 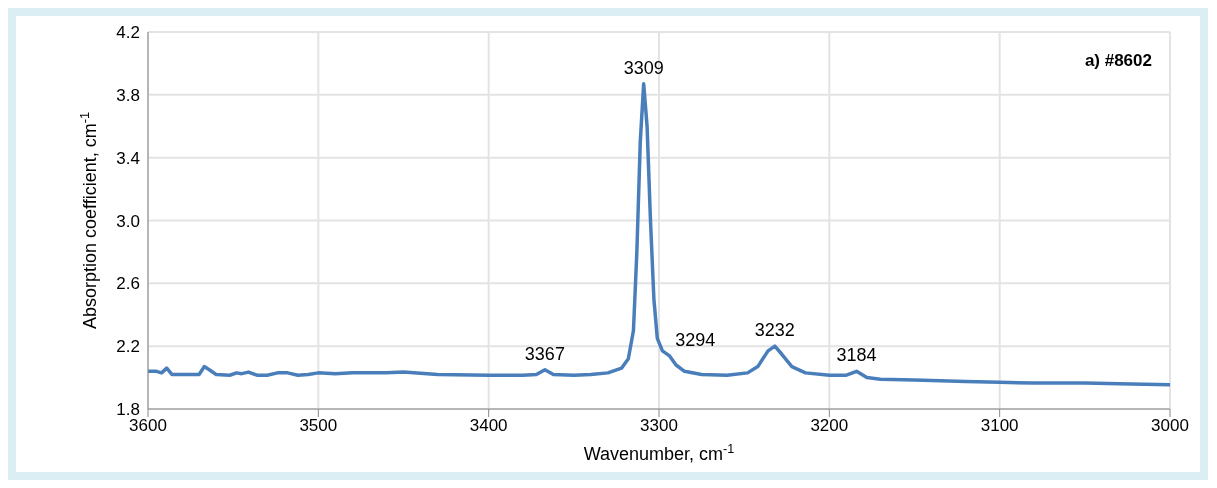 I want to click on y-tick-label: 3.4, so click(x=128, y=158).